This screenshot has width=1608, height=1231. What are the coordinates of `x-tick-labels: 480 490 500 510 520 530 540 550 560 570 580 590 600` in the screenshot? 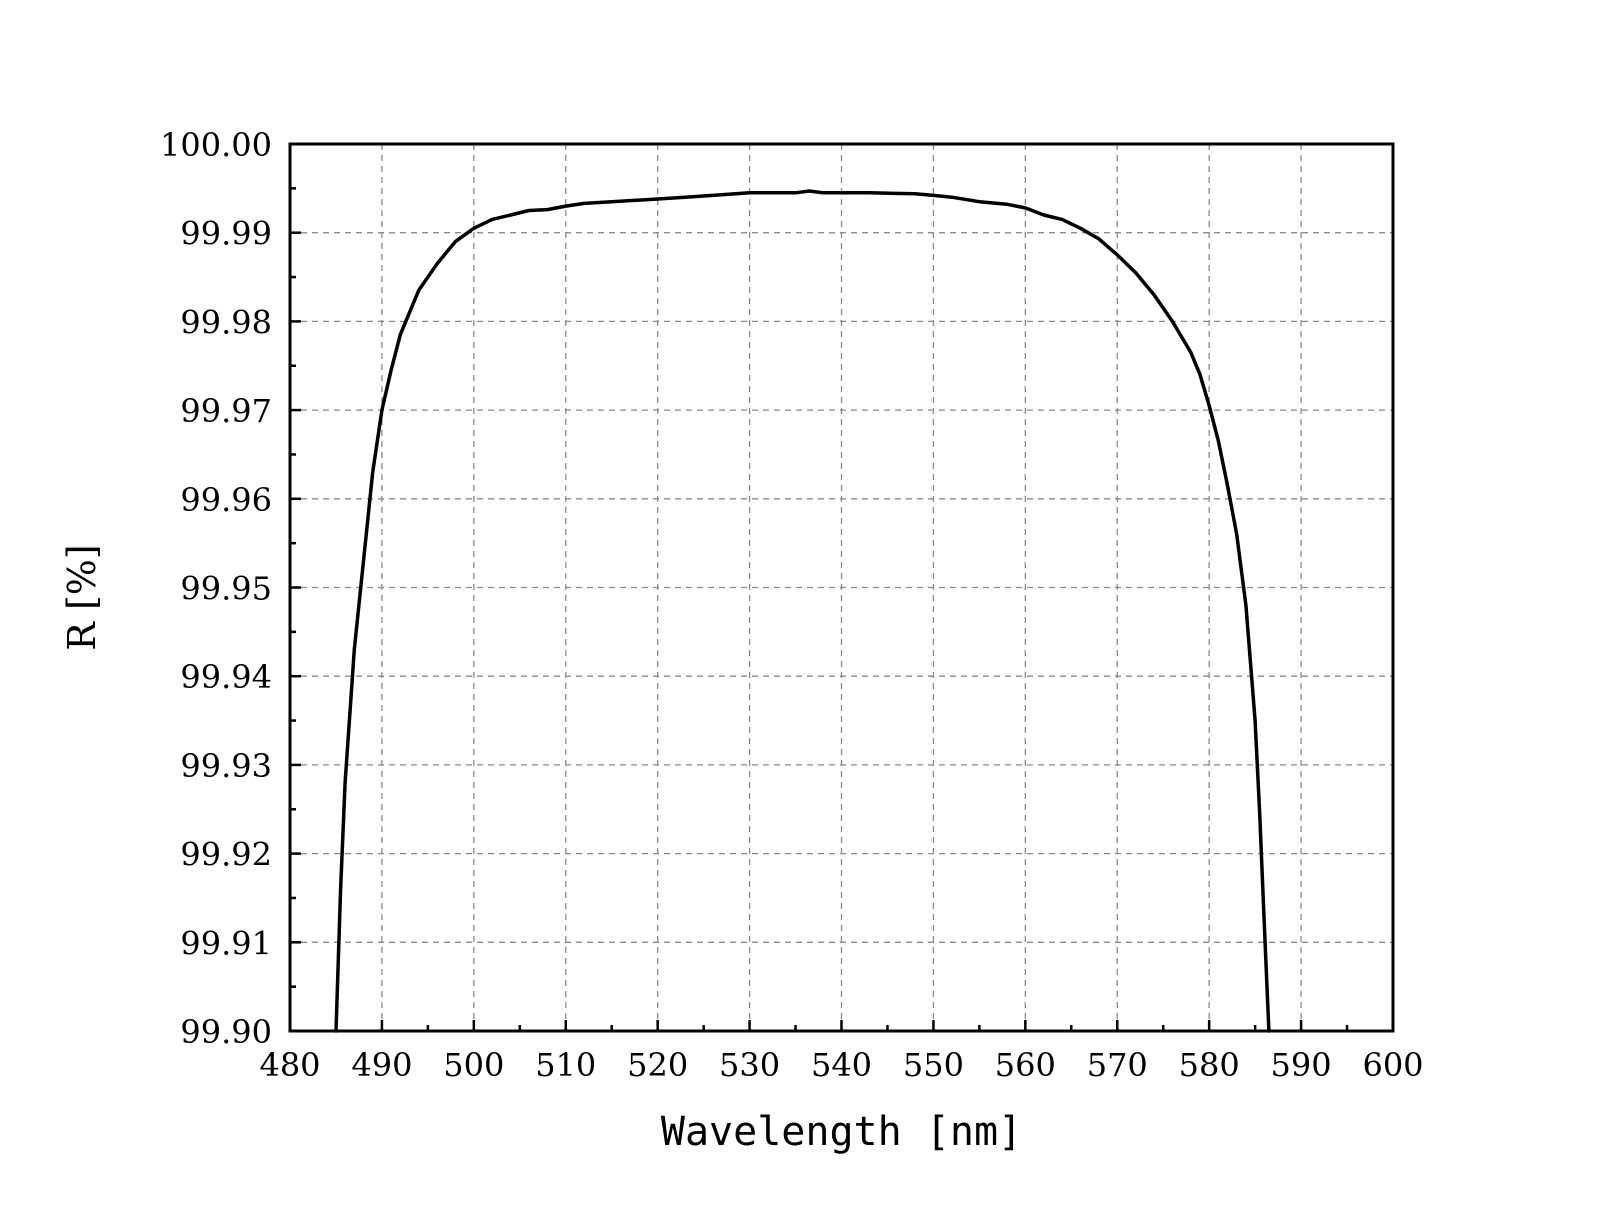 It's located at (841, 1065).